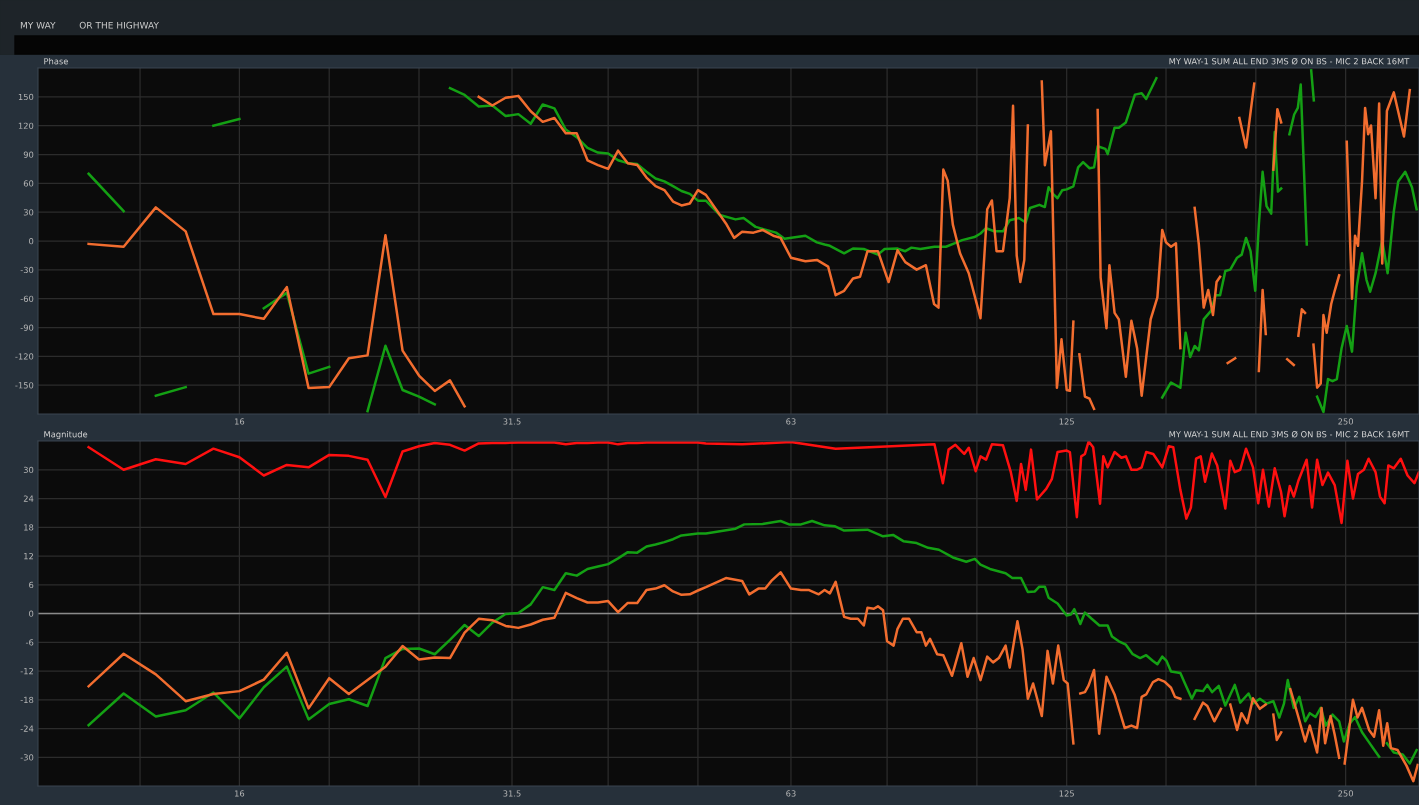  Describe the element at coordinates (28, 556) in the screenshot. I see `y-tick-label: 12` at that location.